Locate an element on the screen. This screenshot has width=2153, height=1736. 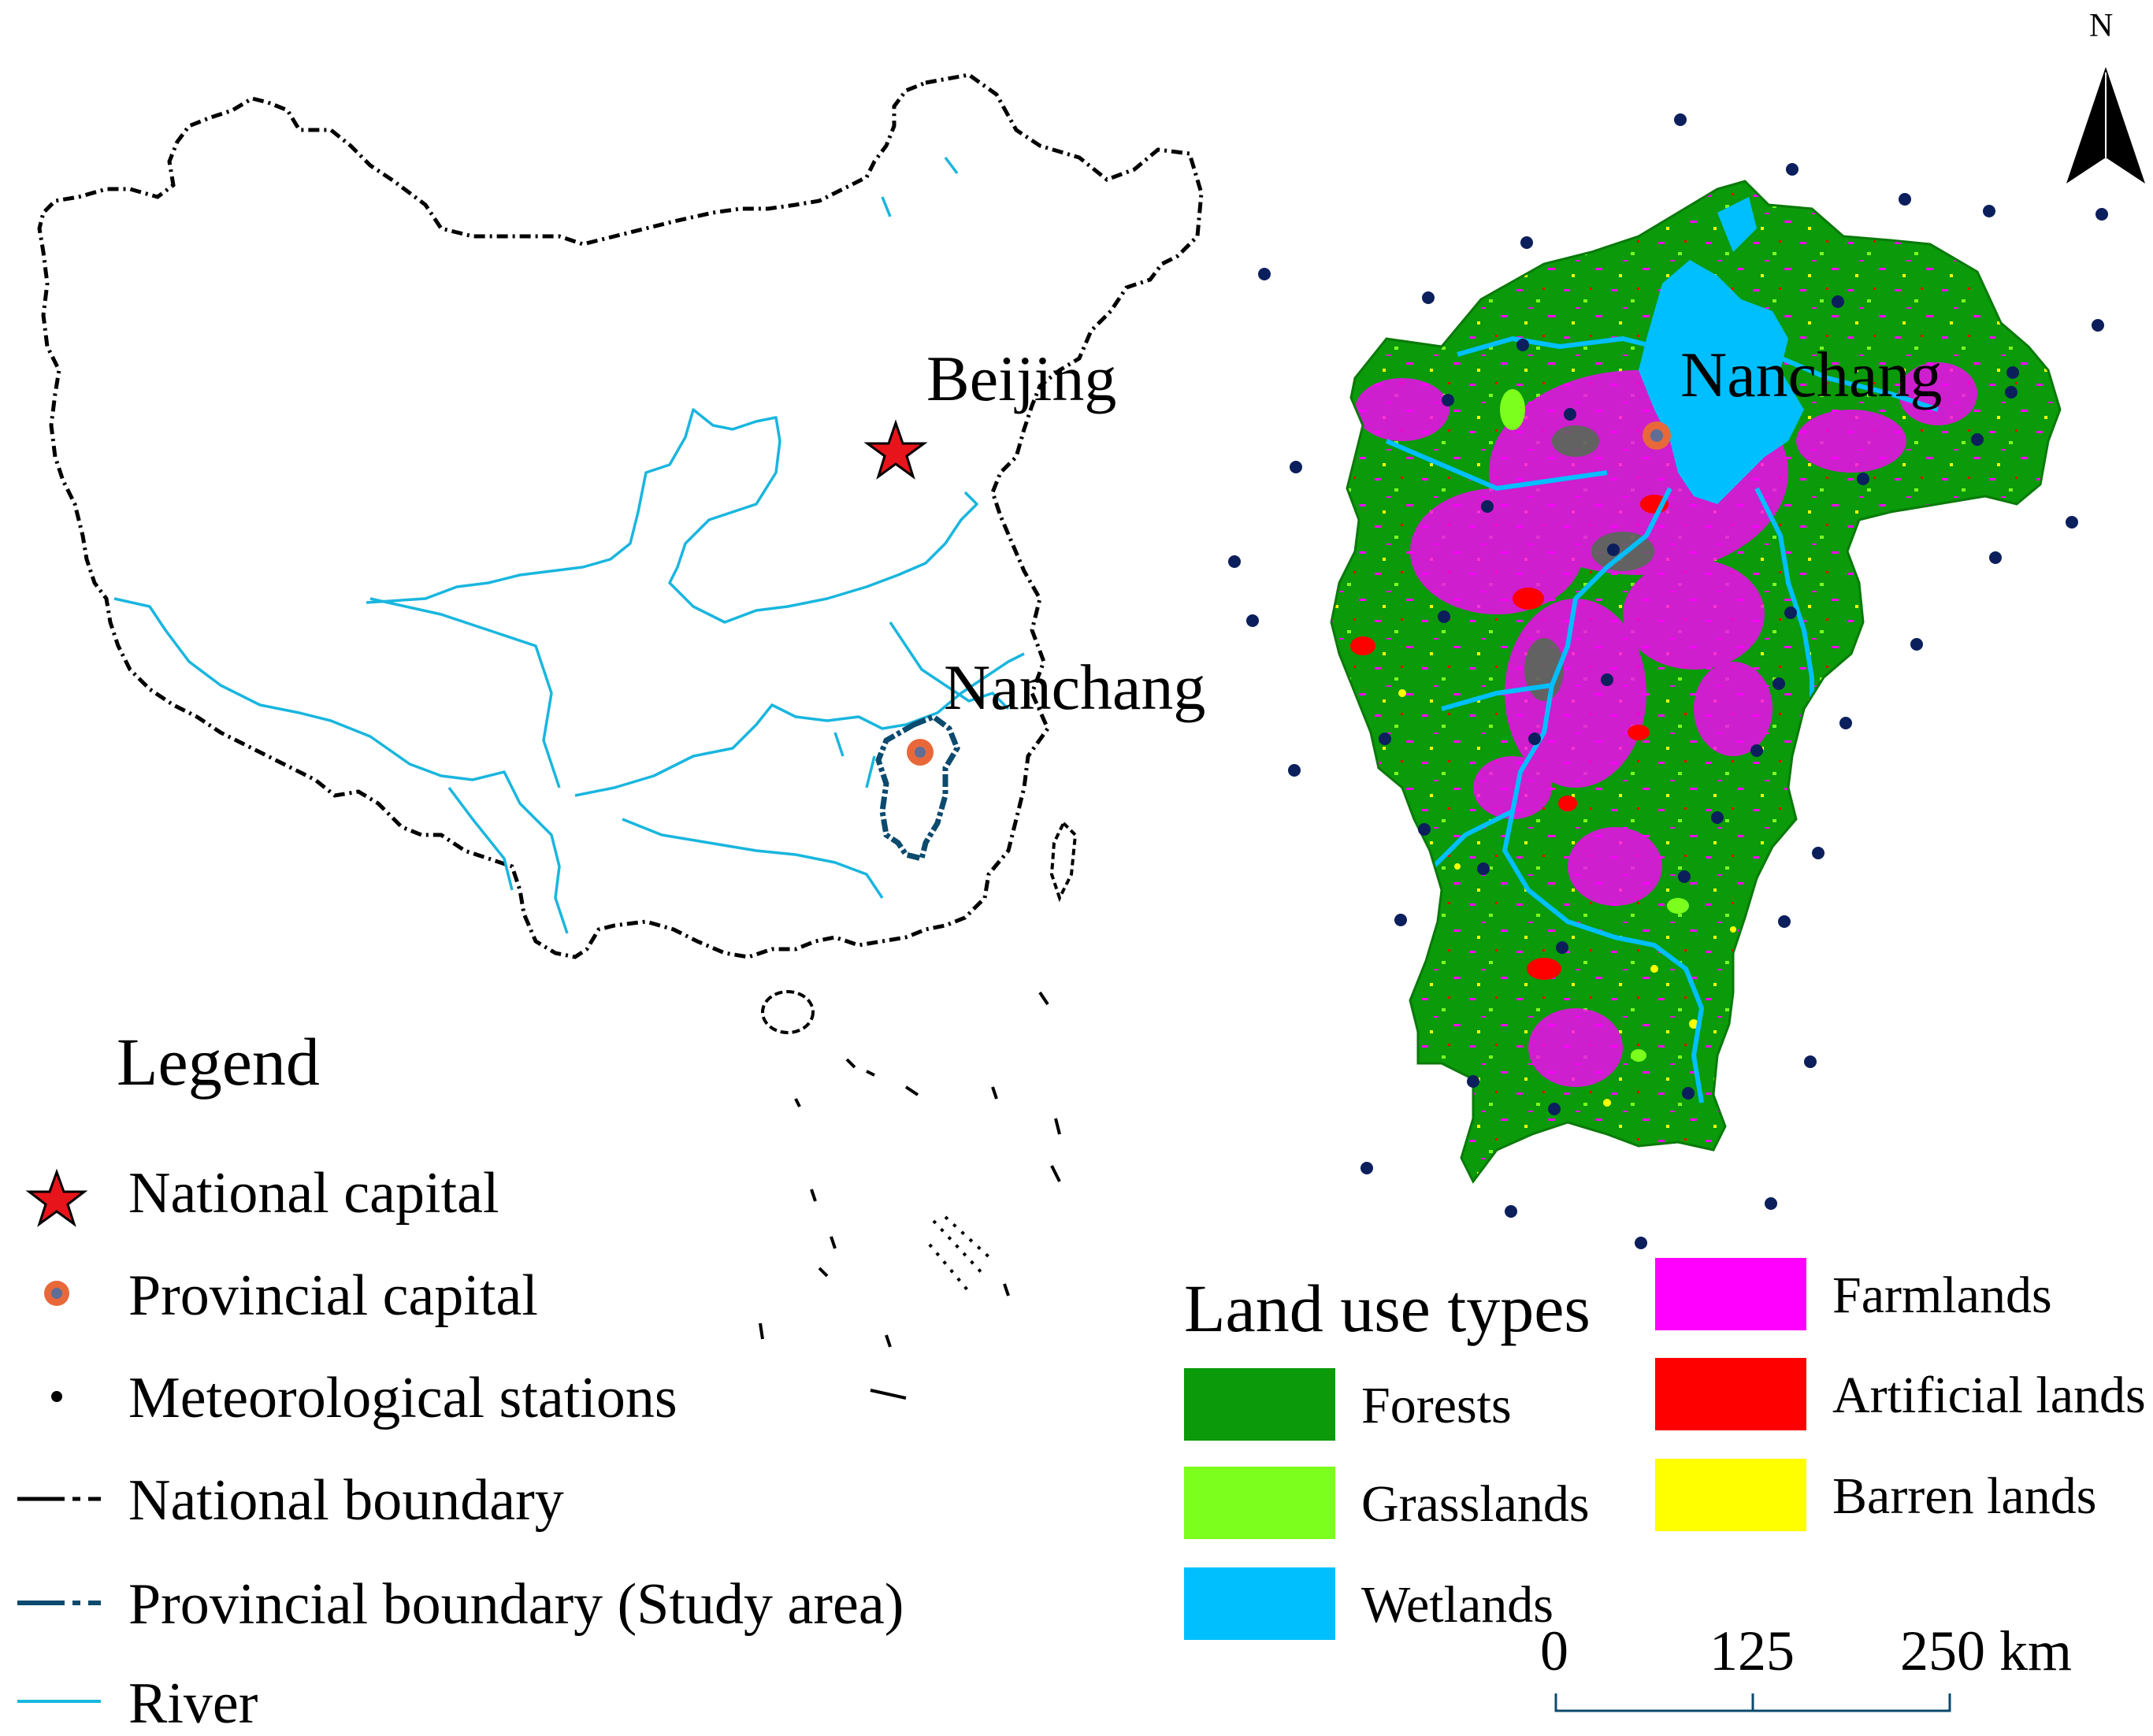
china-map-nanchang-core-icon is located at coordinates (920, 753).